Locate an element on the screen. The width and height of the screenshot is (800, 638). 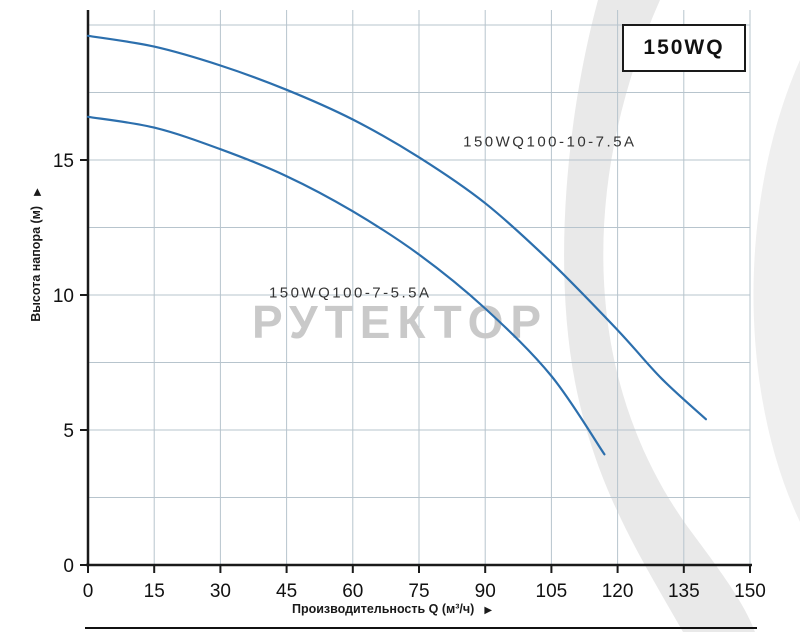
curve-label: 150WQ100-10-7.5A is located at coordinates (549, 142).